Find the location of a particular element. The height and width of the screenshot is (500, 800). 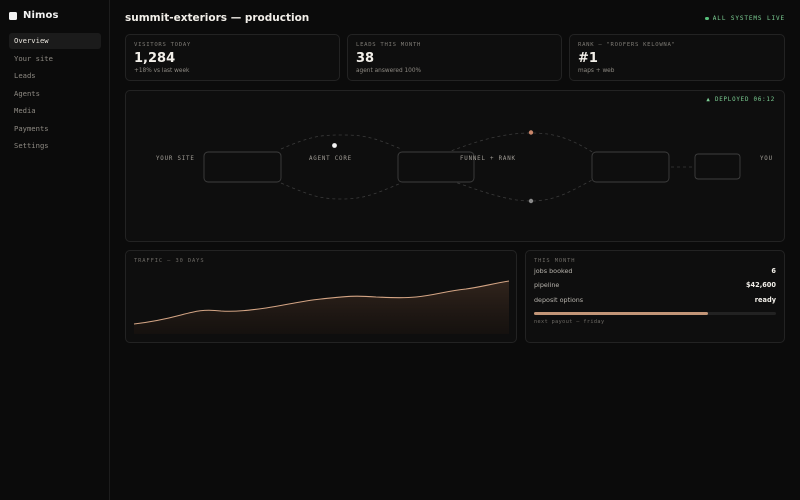

sidebar-item-overview: Overview is located at coordinates (55, 41).